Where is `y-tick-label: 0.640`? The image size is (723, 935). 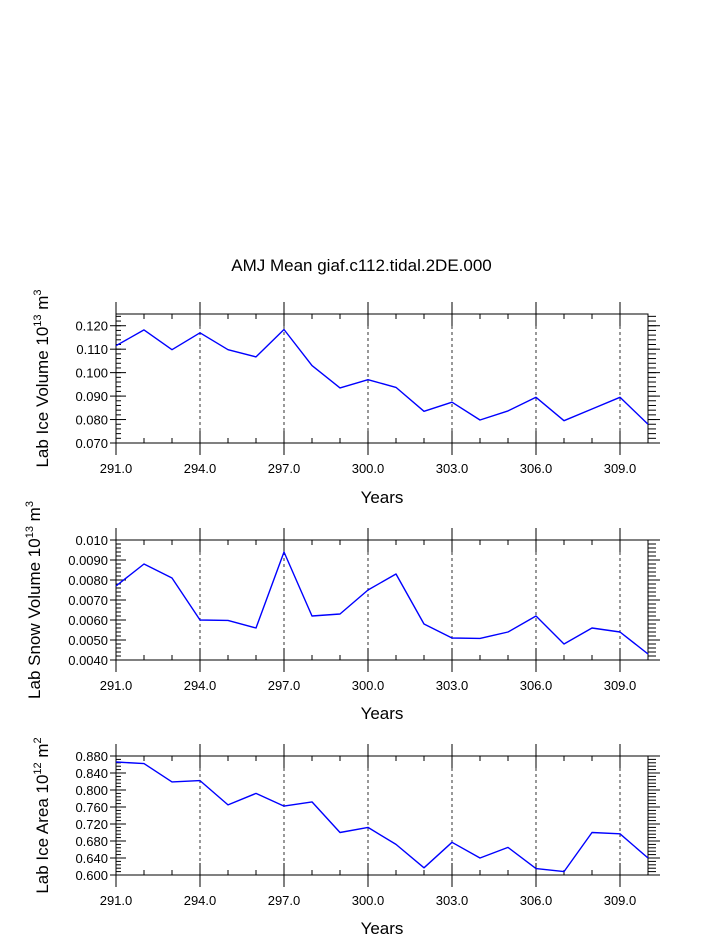
y-tick-label: 0.640 is located at coordinates (91, 858).